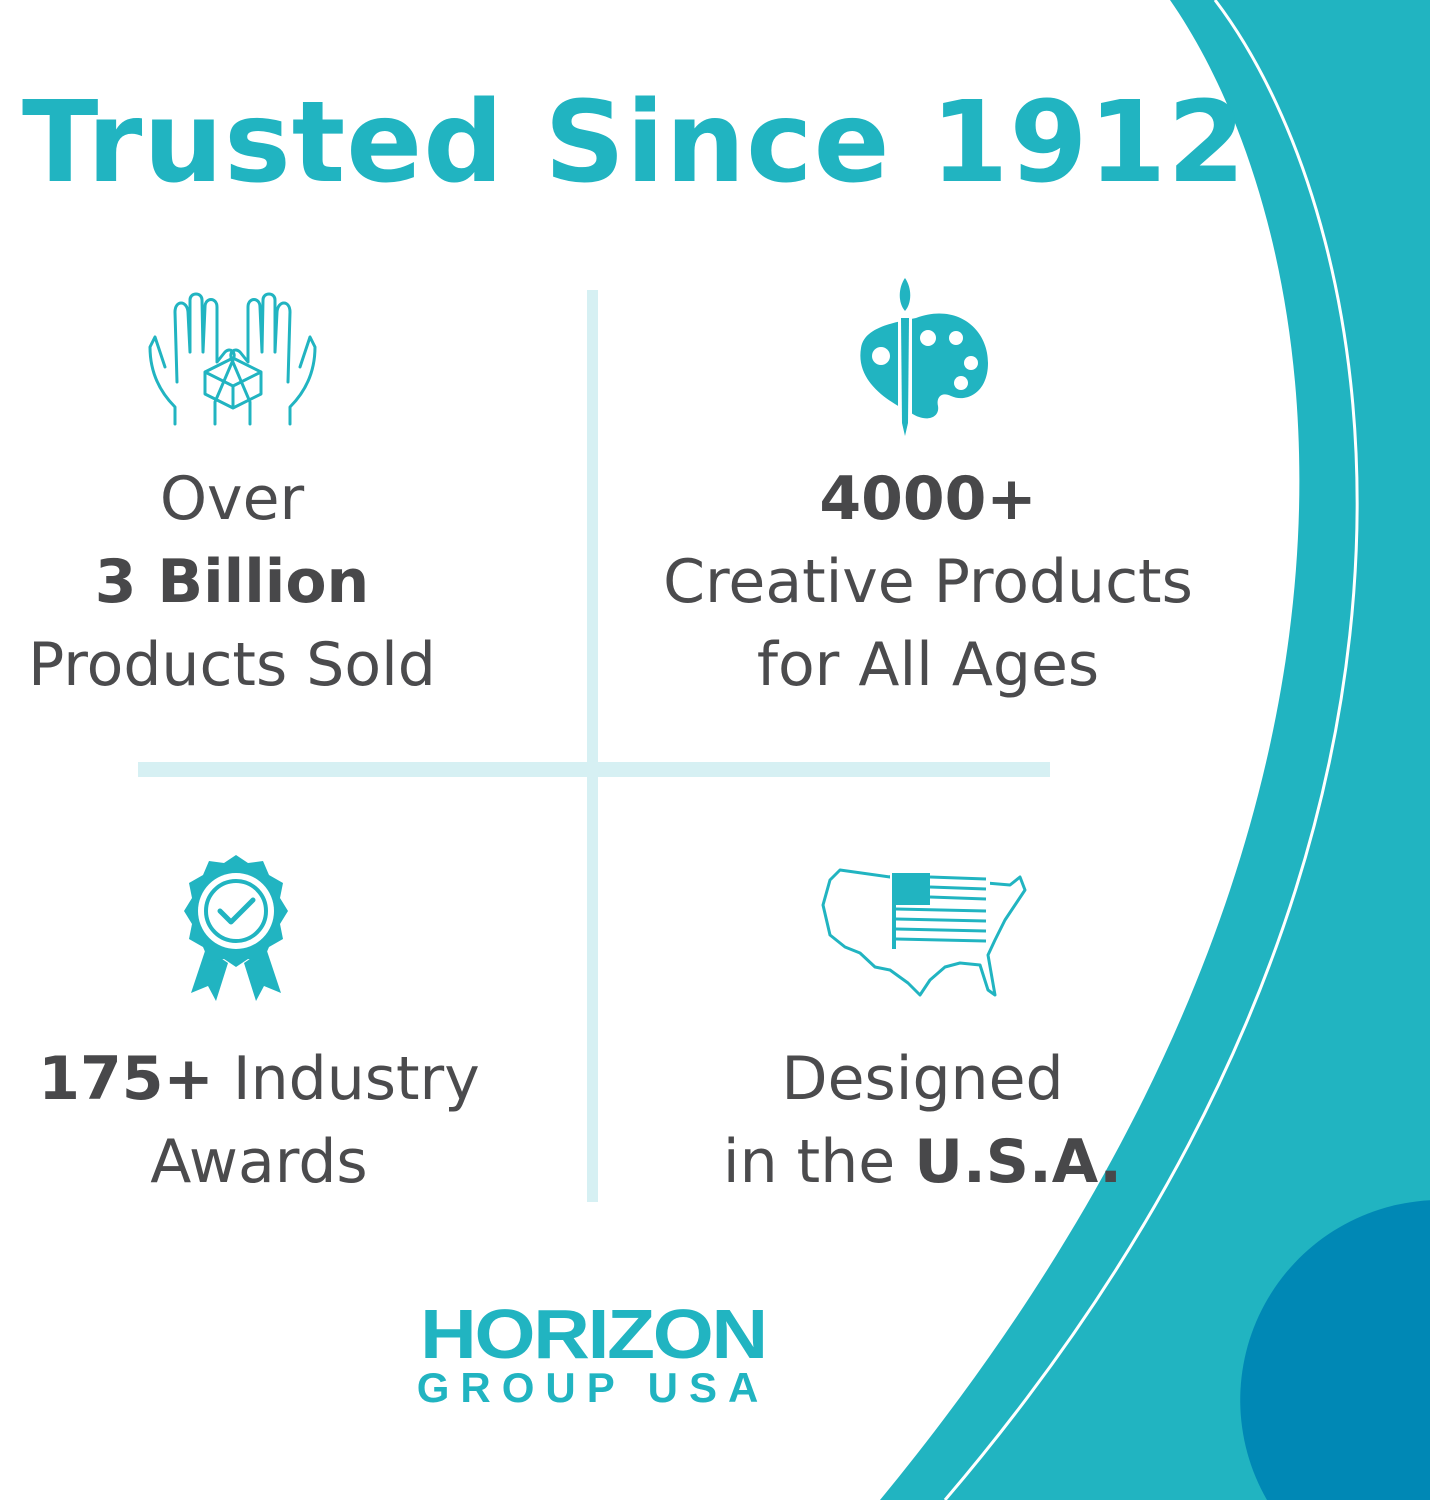 Image resolution: width=1430 pixels, height=1500 pixels. Describe the element at coordinates (1018, 1162) in the screenshot. I see `stat-value: U.S.A.` at that location.